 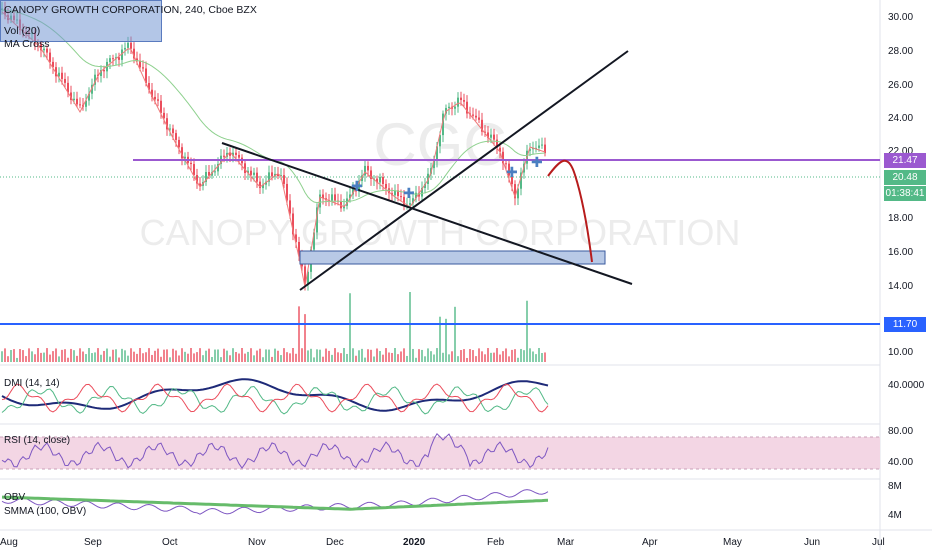 What do you see at coordinates (275, 395) in the screenshot?
I see `dmi-adx-line` at bounding box center [275, 395].